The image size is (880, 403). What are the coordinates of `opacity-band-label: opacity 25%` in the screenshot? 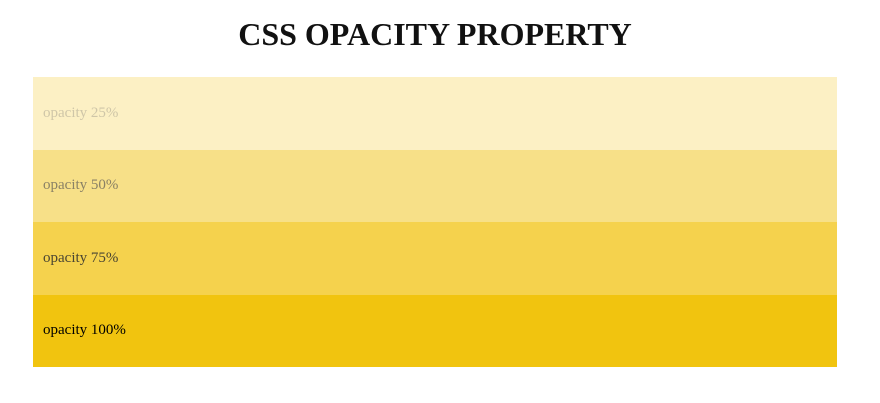 It's located at (81, 112).